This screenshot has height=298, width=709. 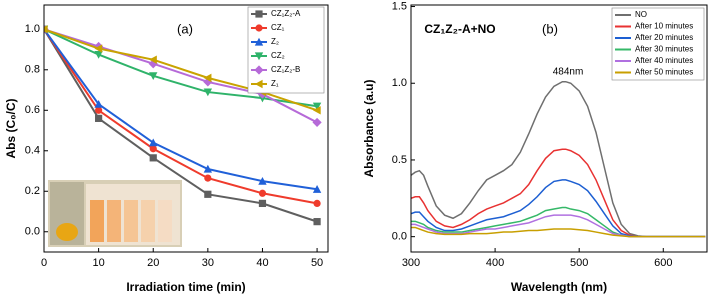 What do you see at coordinates (32, 110) in the screenshot?
I see `y-tick-label: 0.6` at bounding box center [32, 110].